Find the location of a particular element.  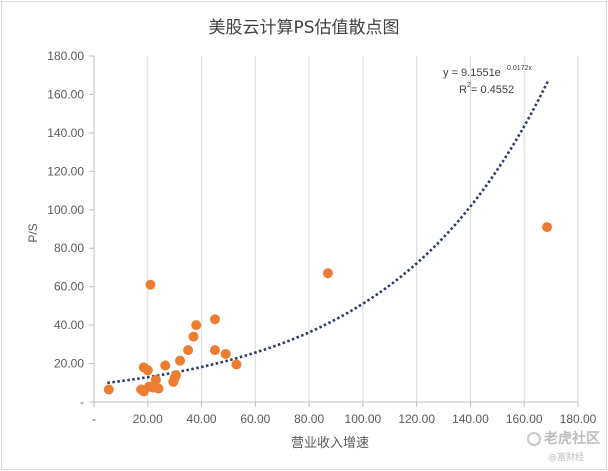

trendline-equation-text: y = 9.1551e is located at coordinates (472, 73).